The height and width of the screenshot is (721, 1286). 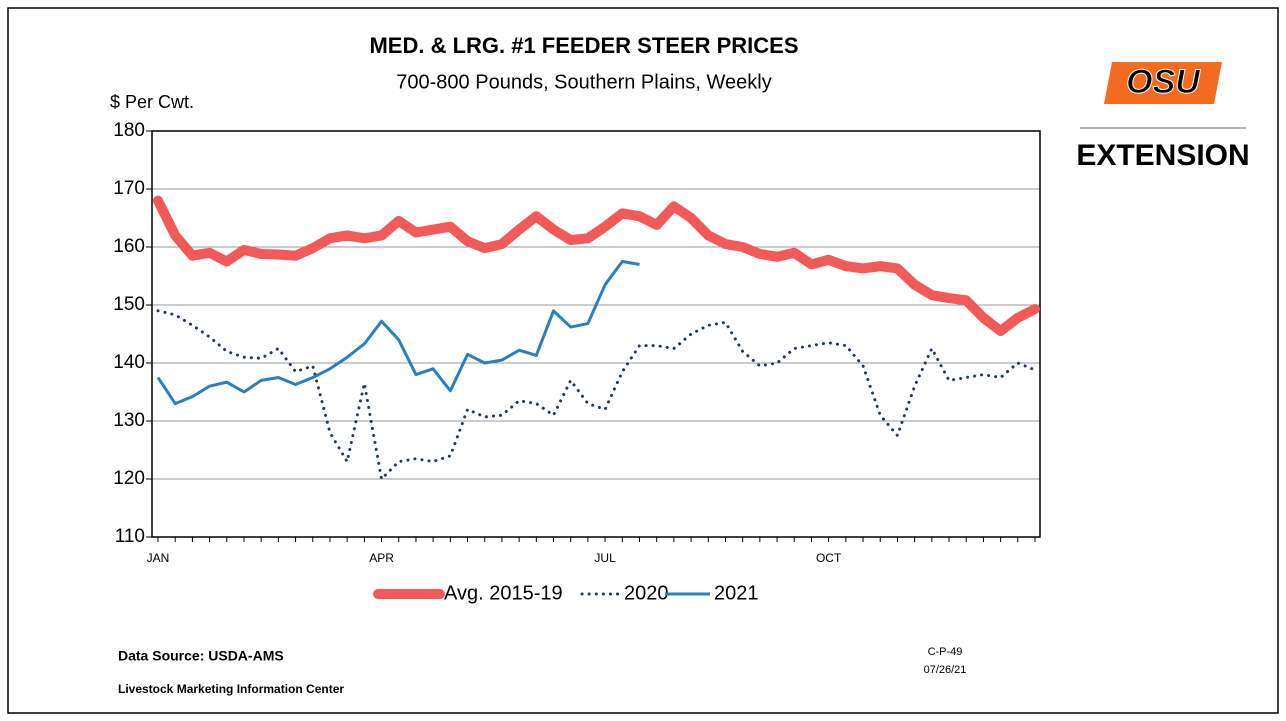 I want to click on legend-item: 2020, so click(x=624, y=593).